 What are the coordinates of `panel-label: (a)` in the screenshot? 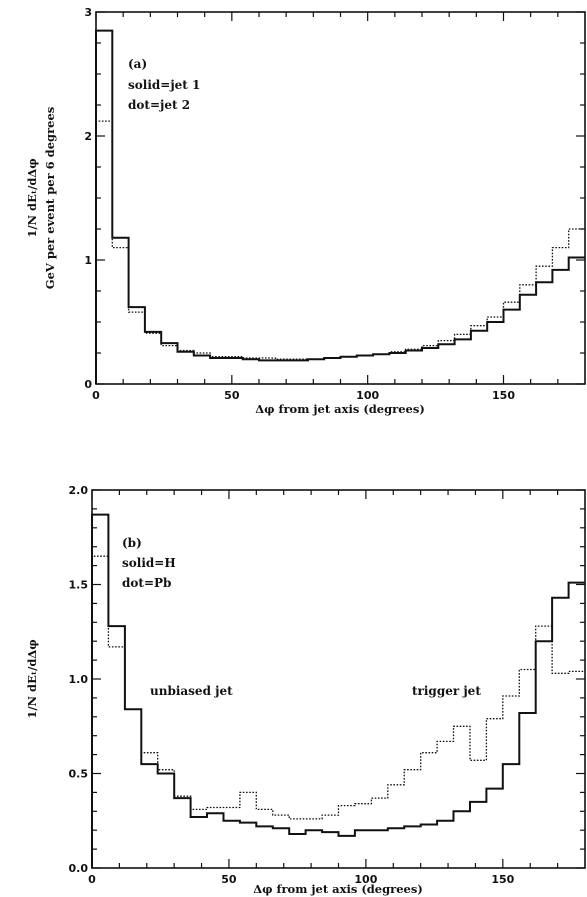 It's located at (137, 64).